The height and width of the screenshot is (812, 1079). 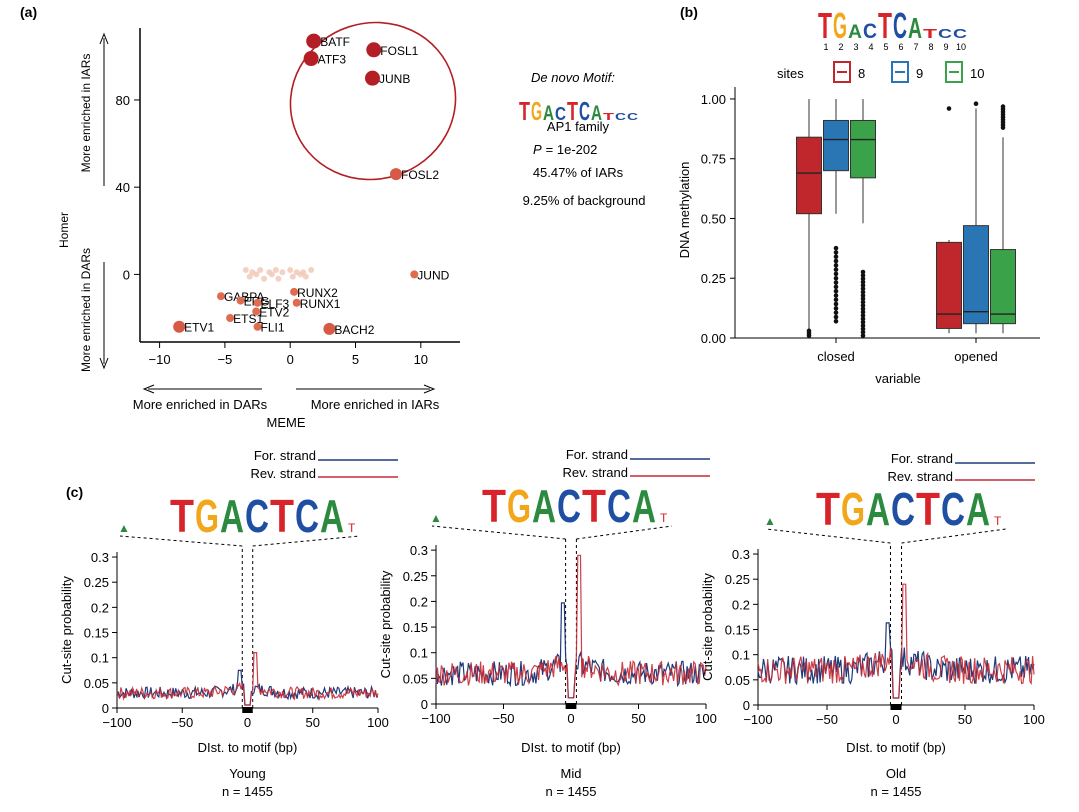 I want to click on motif-position-10: 10, so click(x=961, y=47).